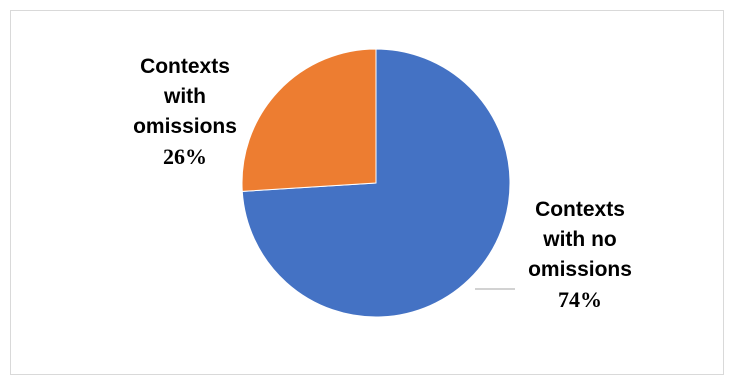  Describe the element at coordinates (580, 299) in the screenshot. I see `slice-percent-label: 74%` at that location.